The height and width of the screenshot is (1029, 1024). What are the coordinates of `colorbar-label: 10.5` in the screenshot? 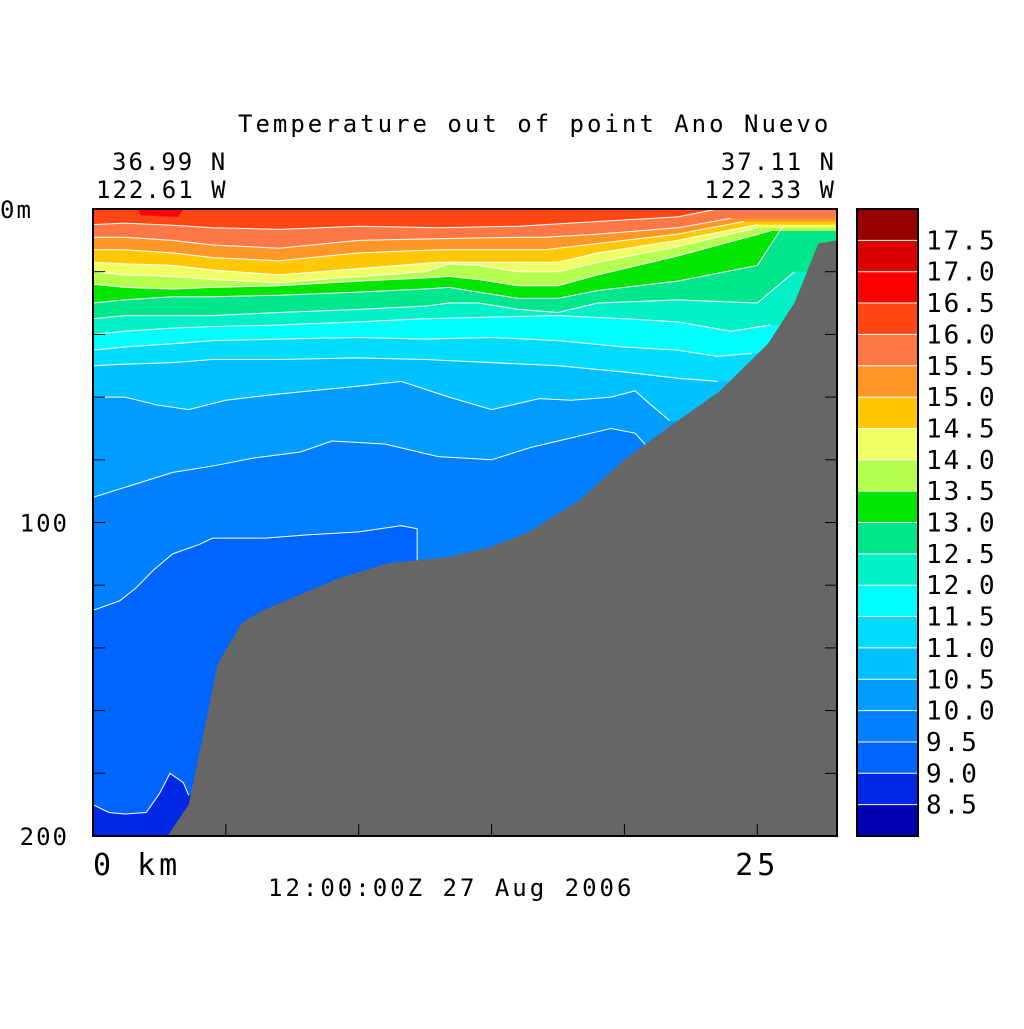 It's located at (961, 680).